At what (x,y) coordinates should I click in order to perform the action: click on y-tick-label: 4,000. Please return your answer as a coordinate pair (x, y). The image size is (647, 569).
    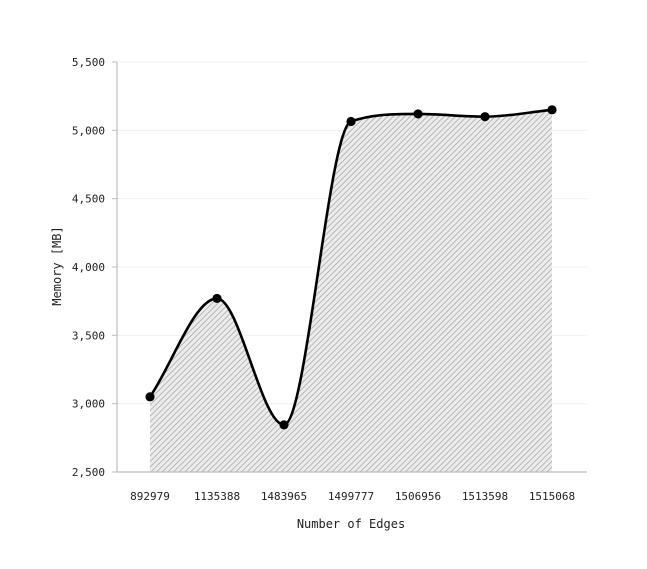
    Looking at the image, I should click on (88, 267).